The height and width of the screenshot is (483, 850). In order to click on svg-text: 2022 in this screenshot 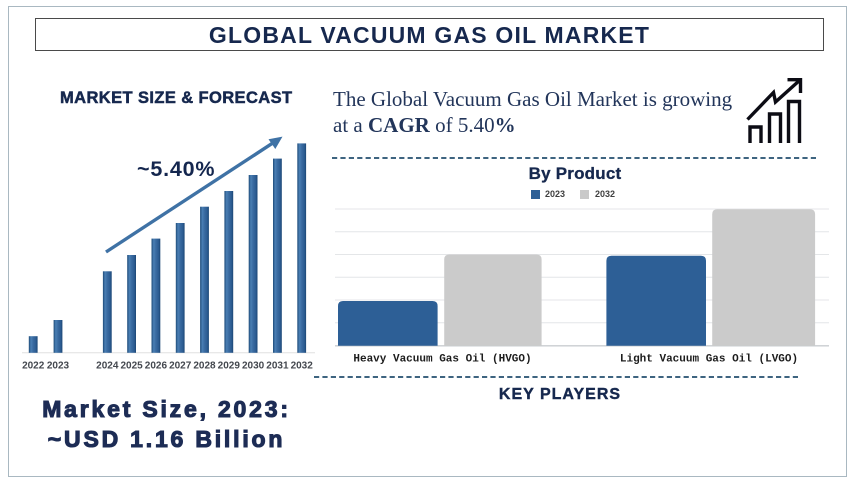, I will do `click(33, 366)`.